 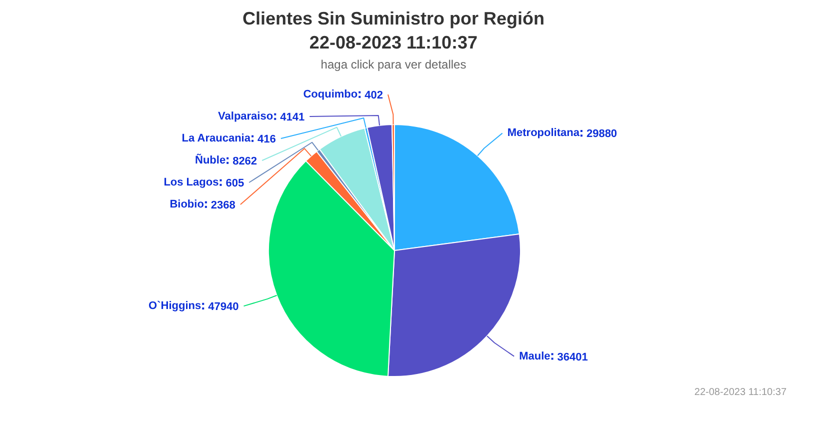 What do you see at coordinates (543, 133) in the screenshot?
I see `slice-label: Metropolitana` at bounding box center [543, 133].